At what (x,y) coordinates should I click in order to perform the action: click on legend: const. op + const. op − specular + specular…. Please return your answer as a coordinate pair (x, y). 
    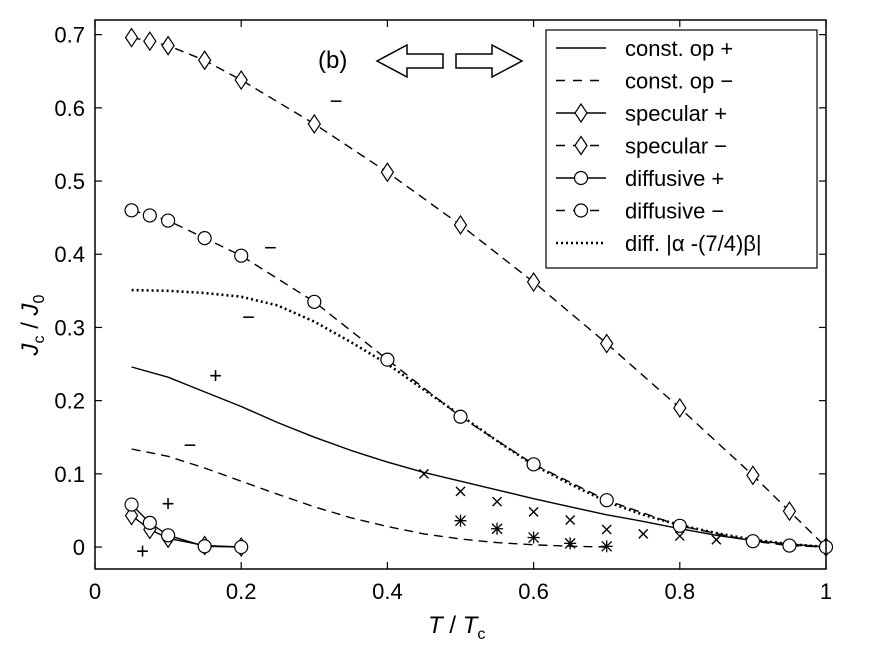
    Looking at the image, I should click on (681, 149).